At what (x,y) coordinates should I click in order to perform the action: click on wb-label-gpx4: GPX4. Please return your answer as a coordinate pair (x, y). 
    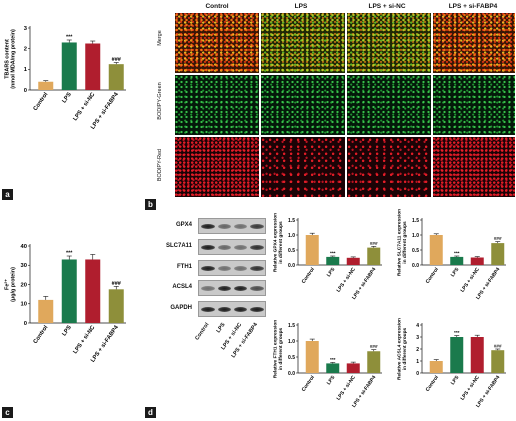
    Looking at the image, I should click on (183, 225).